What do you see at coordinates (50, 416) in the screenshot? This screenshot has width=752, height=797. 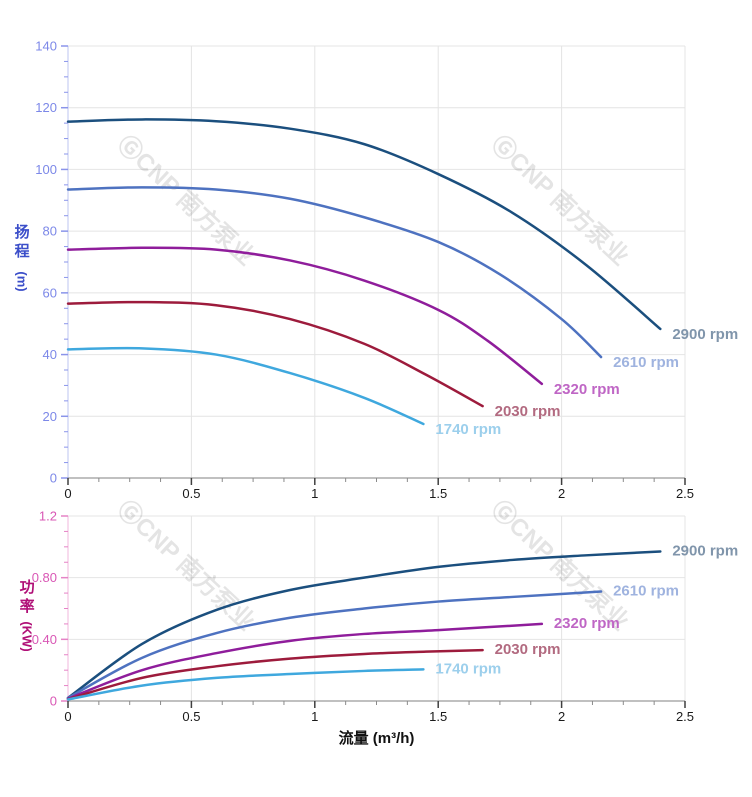 I see `y-tick-label: 20` at bounding box center [50, 416].